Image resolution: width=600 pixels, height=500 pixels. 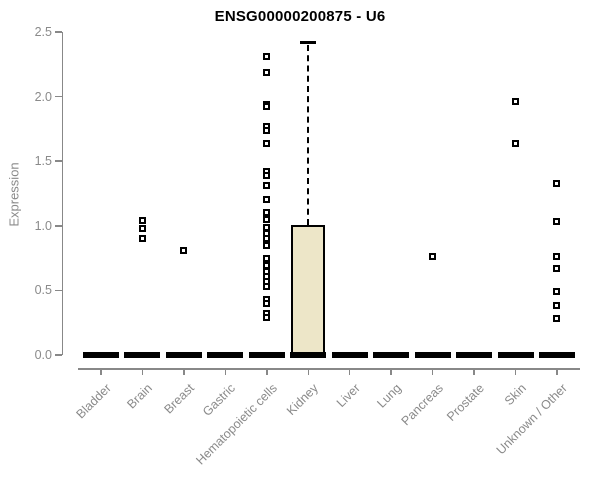 What do you see at coordinates (300, 16) in the screenshot?
I see `chart-title: ENSG00000200875 - U6` at bounding box center [300, 16].